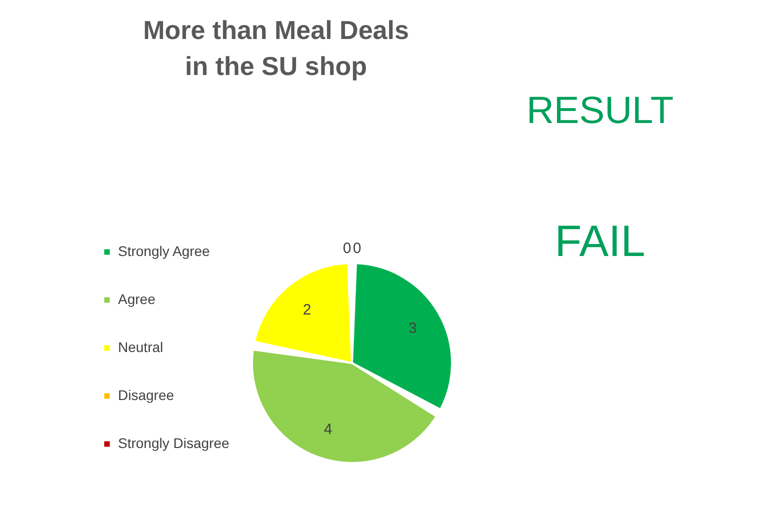 Image resolution: width=767 pixels, height=532 pixels. Describe the element at coordinates (307, 309) in the screenshot. I see `data-label: 2` at that location.